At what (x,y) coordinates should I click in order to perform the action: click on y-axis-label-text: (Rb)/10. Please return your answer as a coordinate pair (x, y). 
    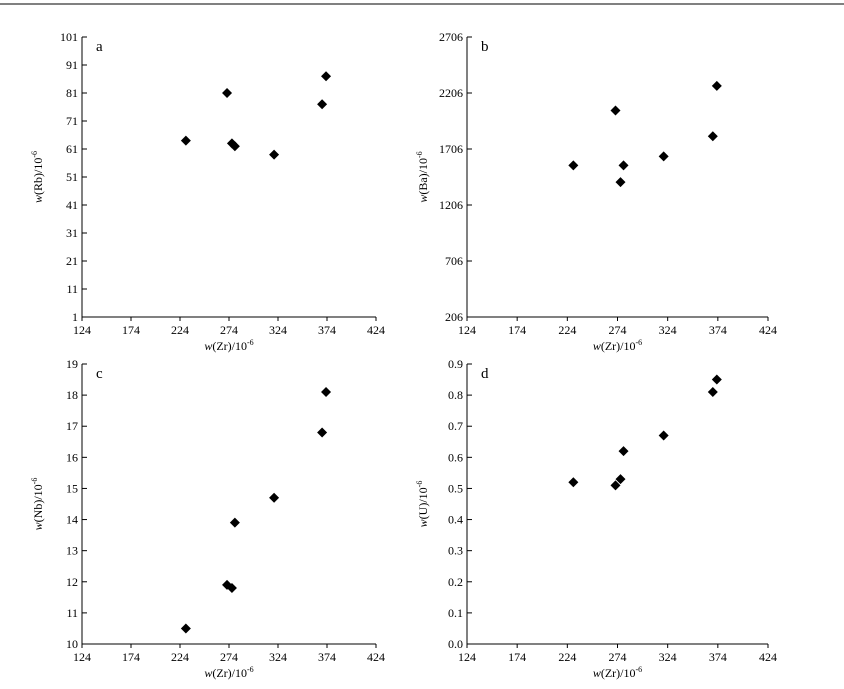
    Looking at the image, I should click on (38, 176).